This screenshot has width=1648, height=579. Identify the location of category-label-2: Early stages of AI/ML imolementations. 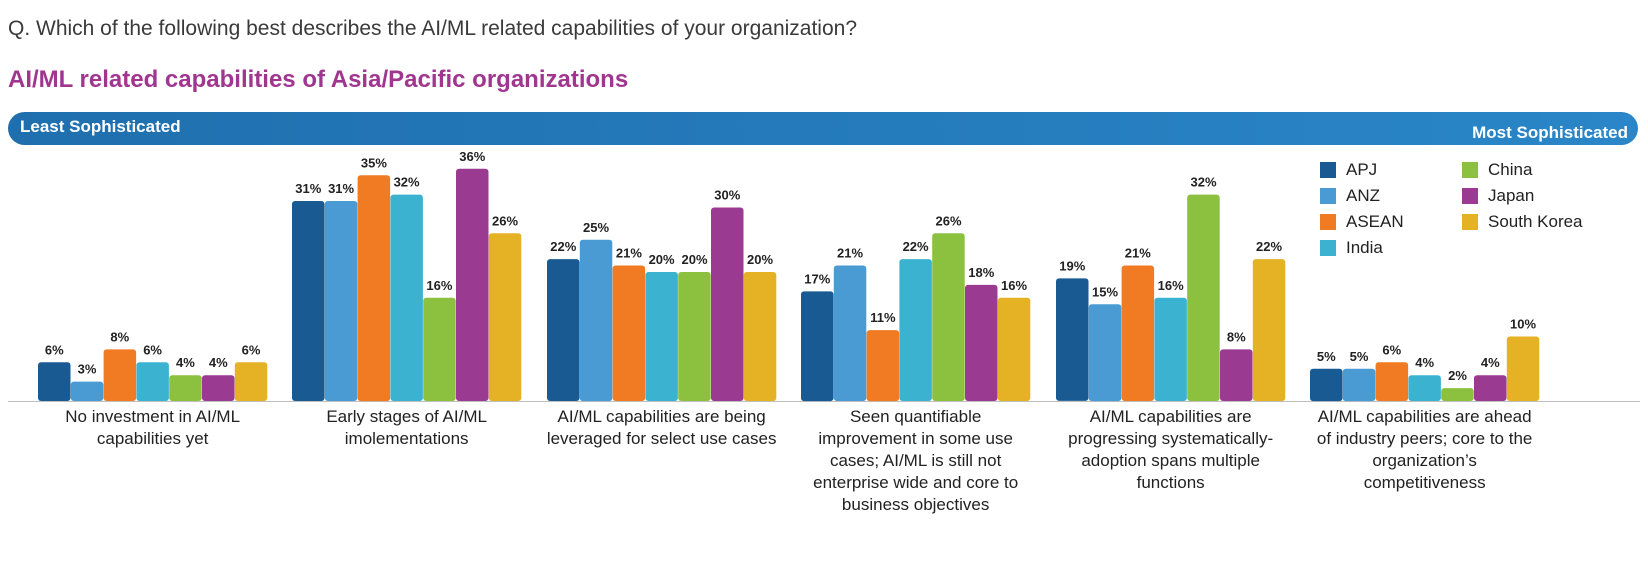
(406, 427).